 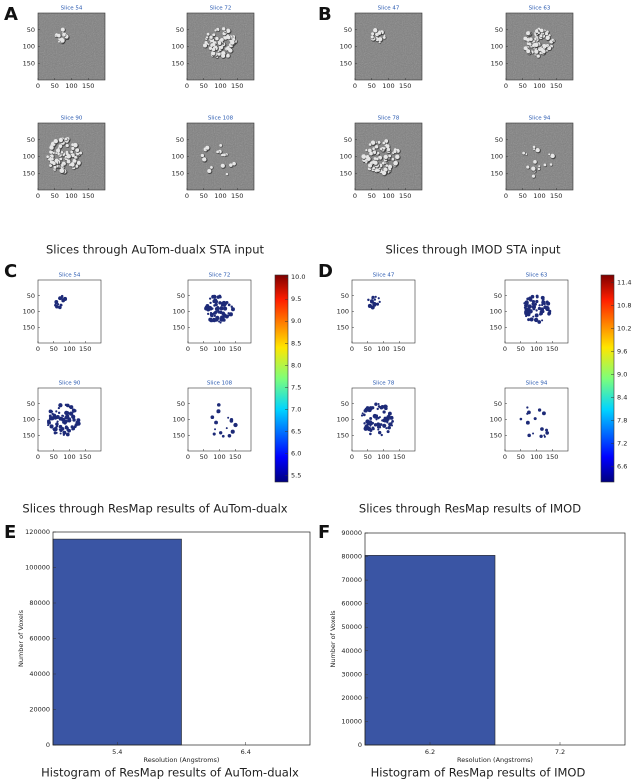 What do you see at coordinates (540, 119) in the screenshot?
I see `slice-title: Slice 94` at bounding box center [540, 119].